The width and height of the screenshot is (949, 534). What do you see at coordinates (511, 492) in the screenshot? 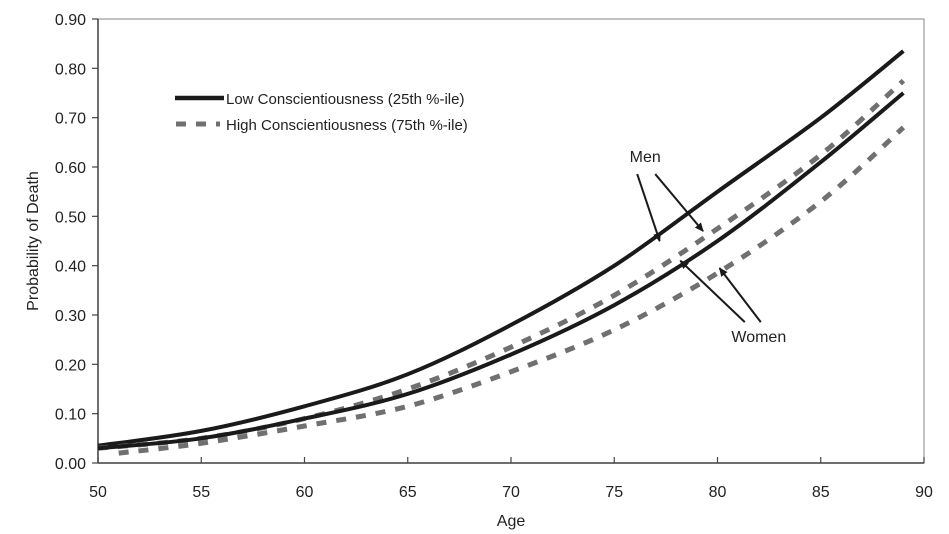
I see `x-tick-label: 70` at bounding box center [511, 492].